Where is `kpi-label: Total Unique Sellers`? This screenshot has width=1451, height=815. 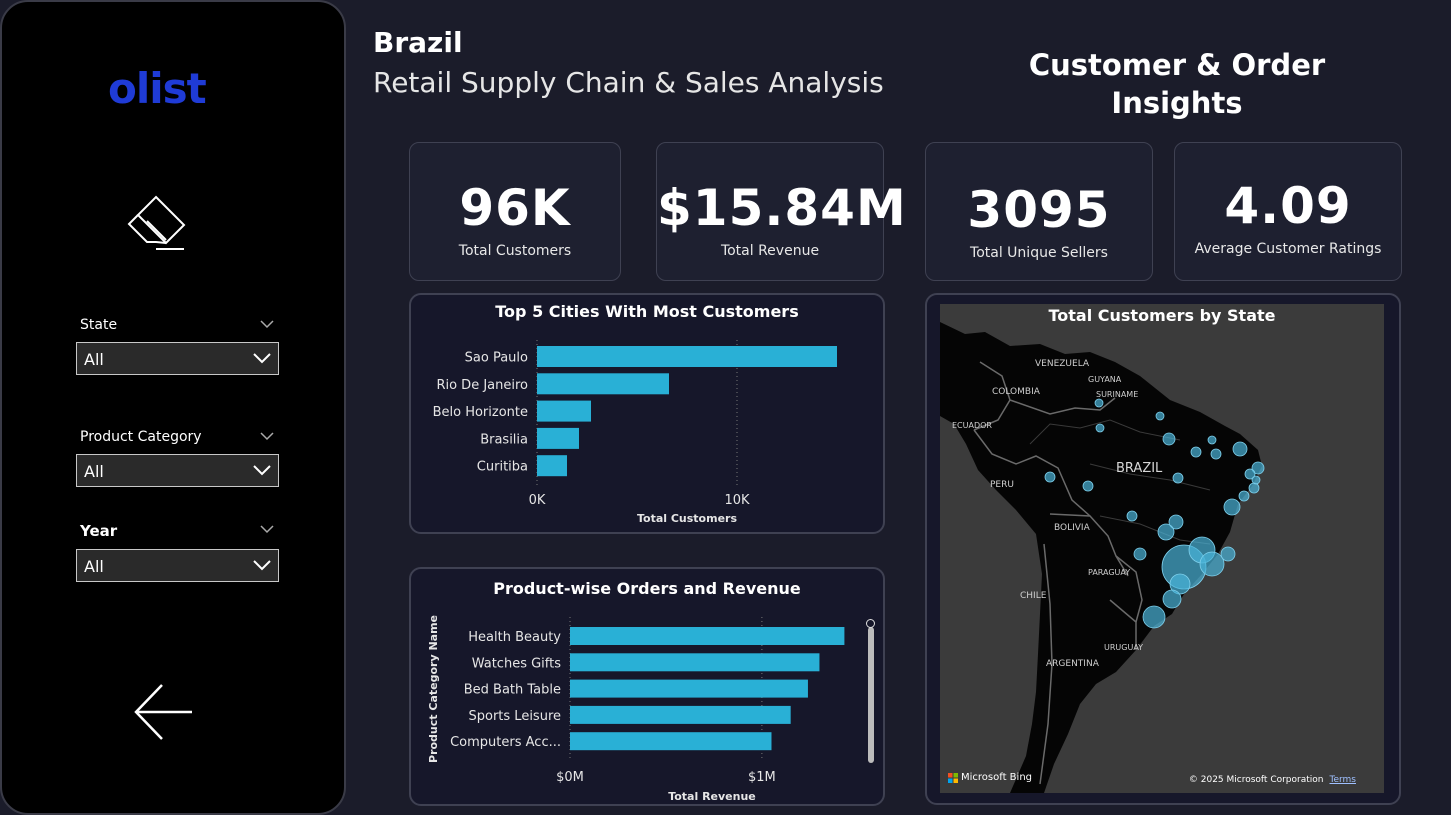 kpi-label: Total Unique Sellers is located at coordinates (1039, 253).